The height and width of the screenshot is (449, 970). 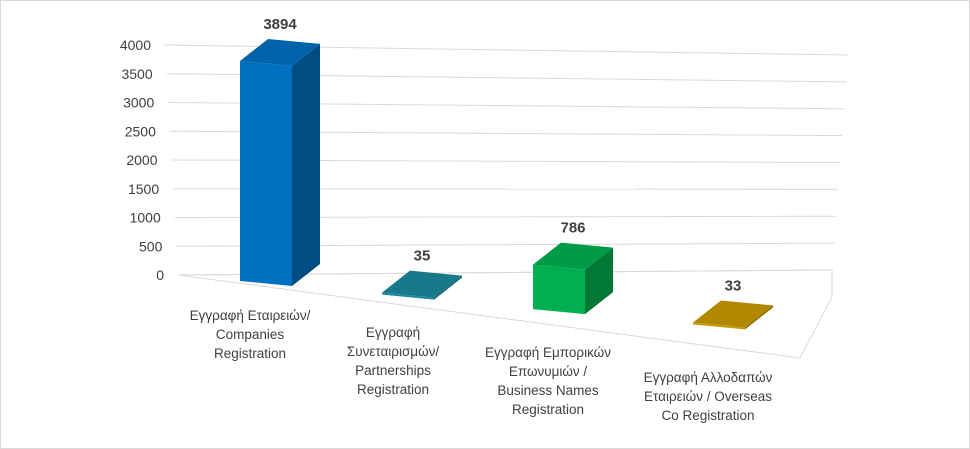 I want to click on data-label: 35, so click(x=422, y=256).